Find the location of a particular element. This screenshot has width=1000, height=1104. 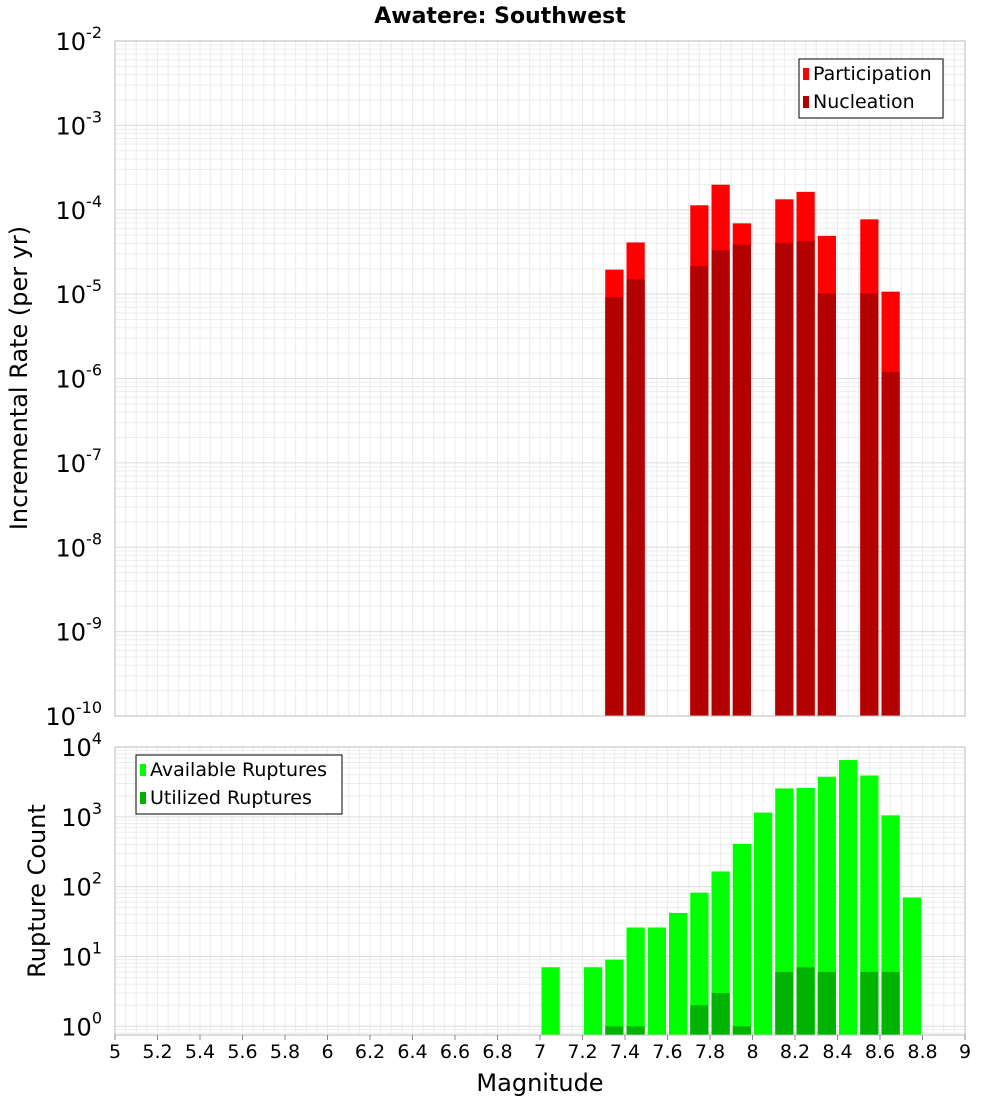

y-tick-label: 10⁻⁹ is located at coordinates (79, 630).